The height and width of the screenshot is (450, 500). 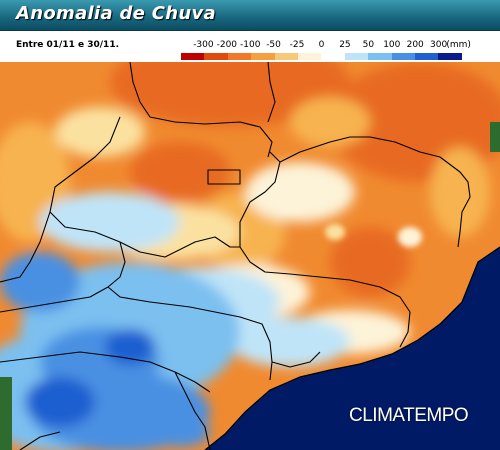 What do you see at coordinates (273, 45) in the screenshot?
I see `scale-tick-label: -50` at bounding box center [273, 45].